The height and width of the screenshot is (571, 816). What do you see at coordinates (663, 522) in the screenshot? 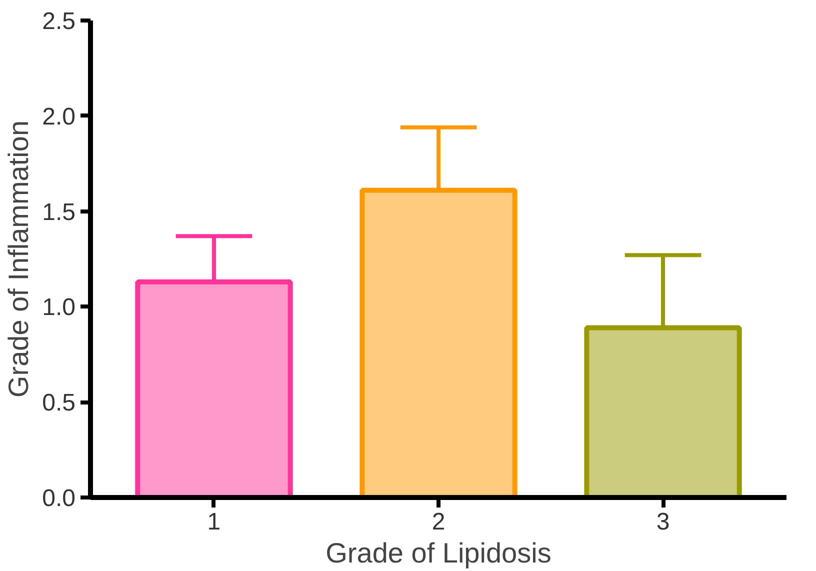
I see `x-tick-label: 3` at bounding box center [663, 522].